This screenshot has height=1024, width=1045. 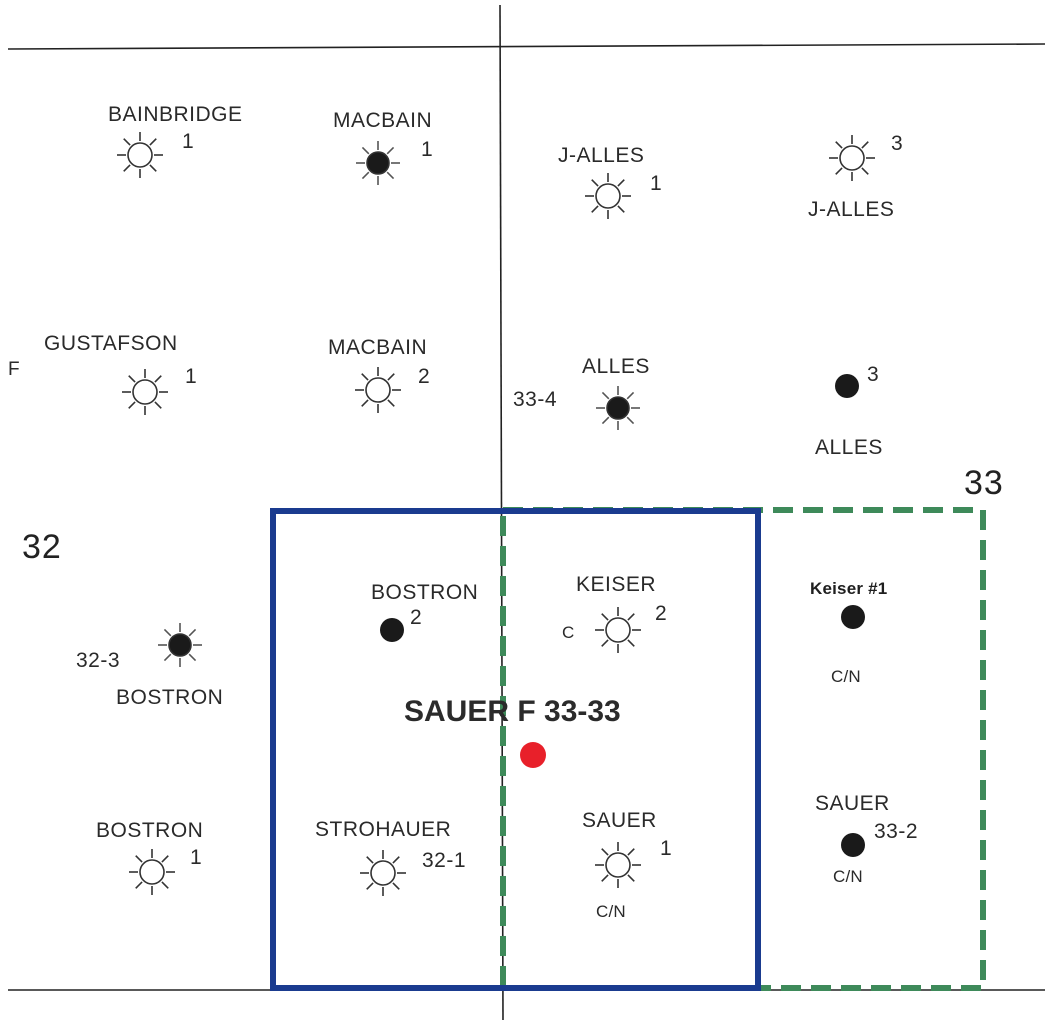 I want to click on well-name-keiser-1: Keiser #1, so click(x=849, y=588).